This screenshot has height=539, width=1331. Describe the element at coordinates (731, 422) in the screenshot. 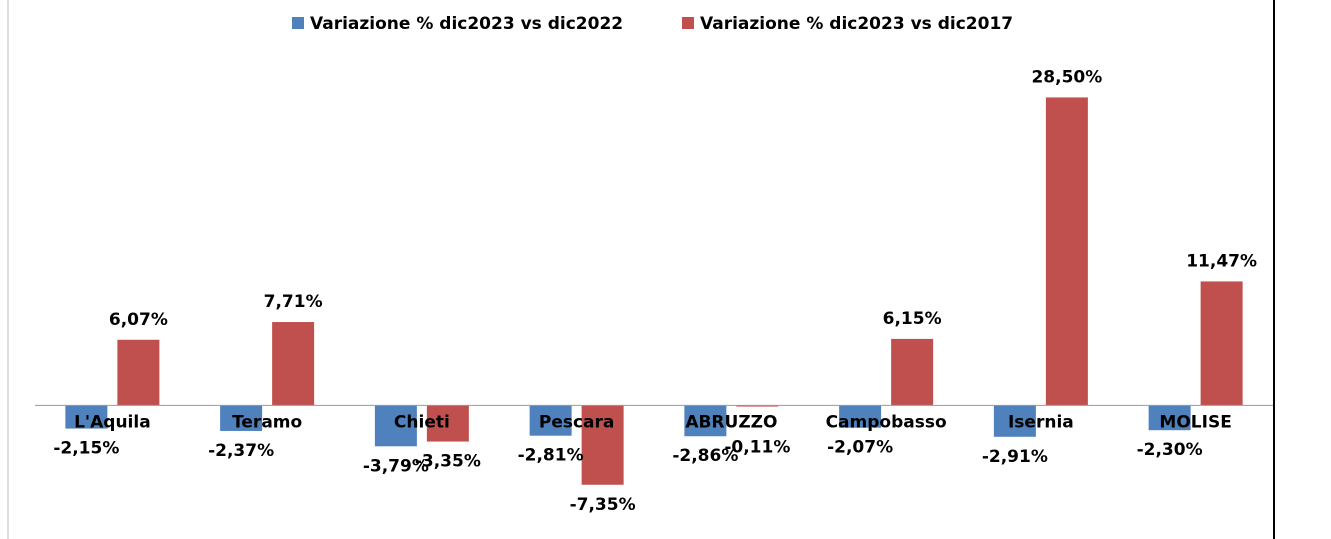

I see `x-tick-label: ABRUZZO` at that location.